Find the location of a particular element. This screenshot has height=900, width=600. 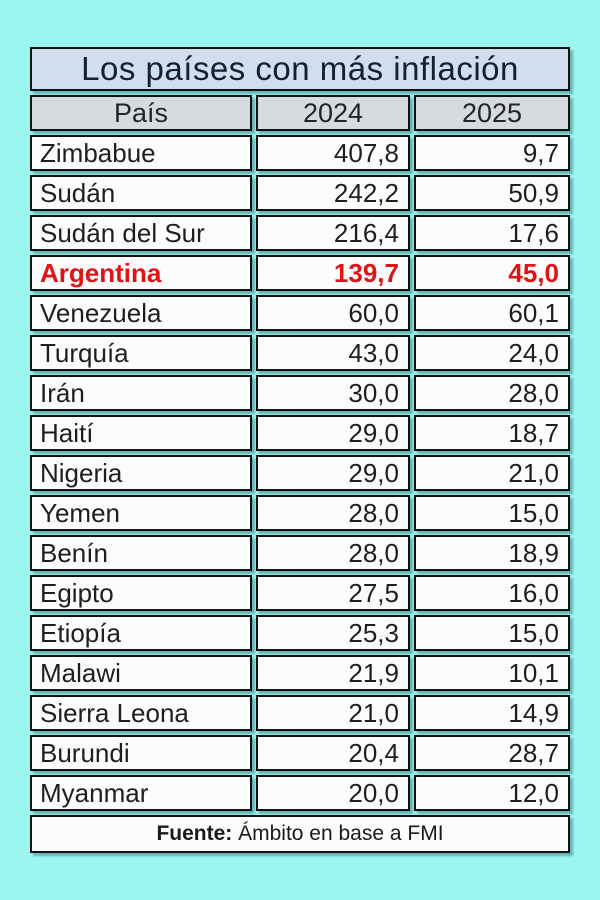

country-cell: Sierra Leona is located at coordinates (141, 713).